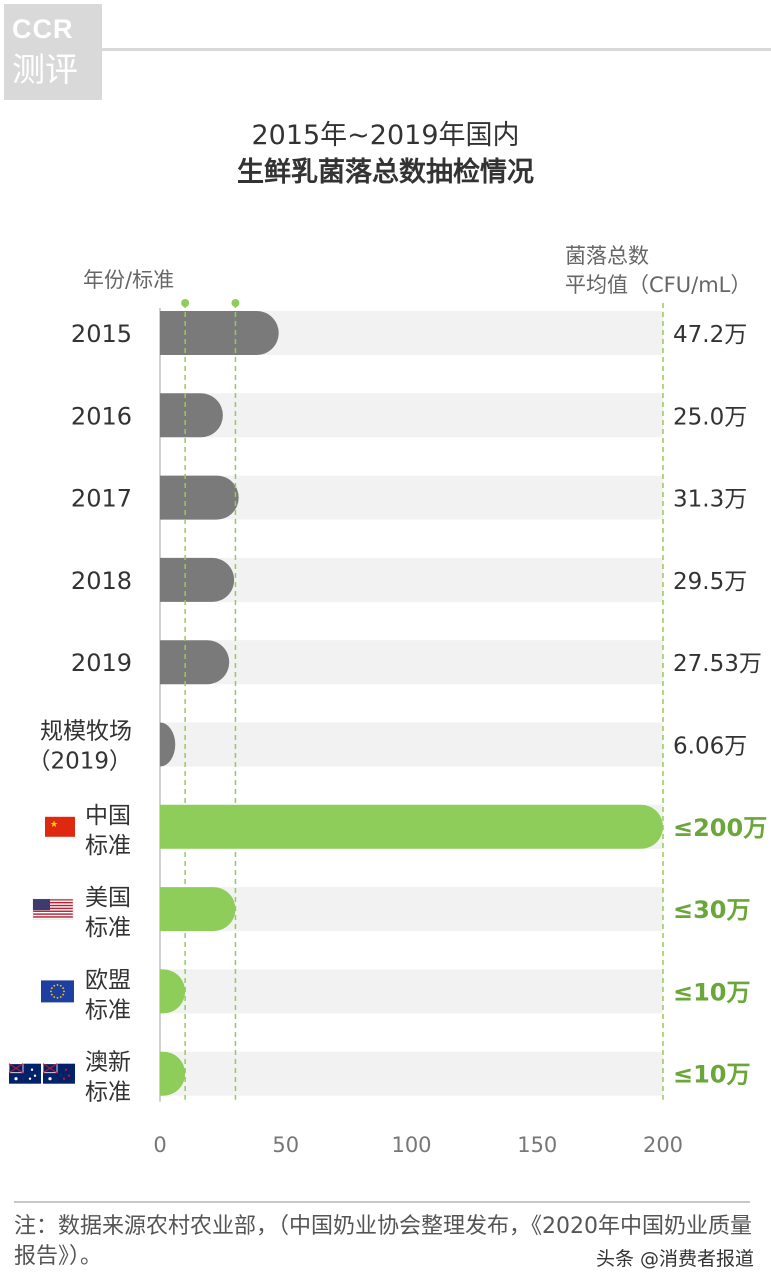  What do you see at coordinates (720, 828) in the screenshot?
I see `value-label: ≤200万` at bounding box center [720, 828].